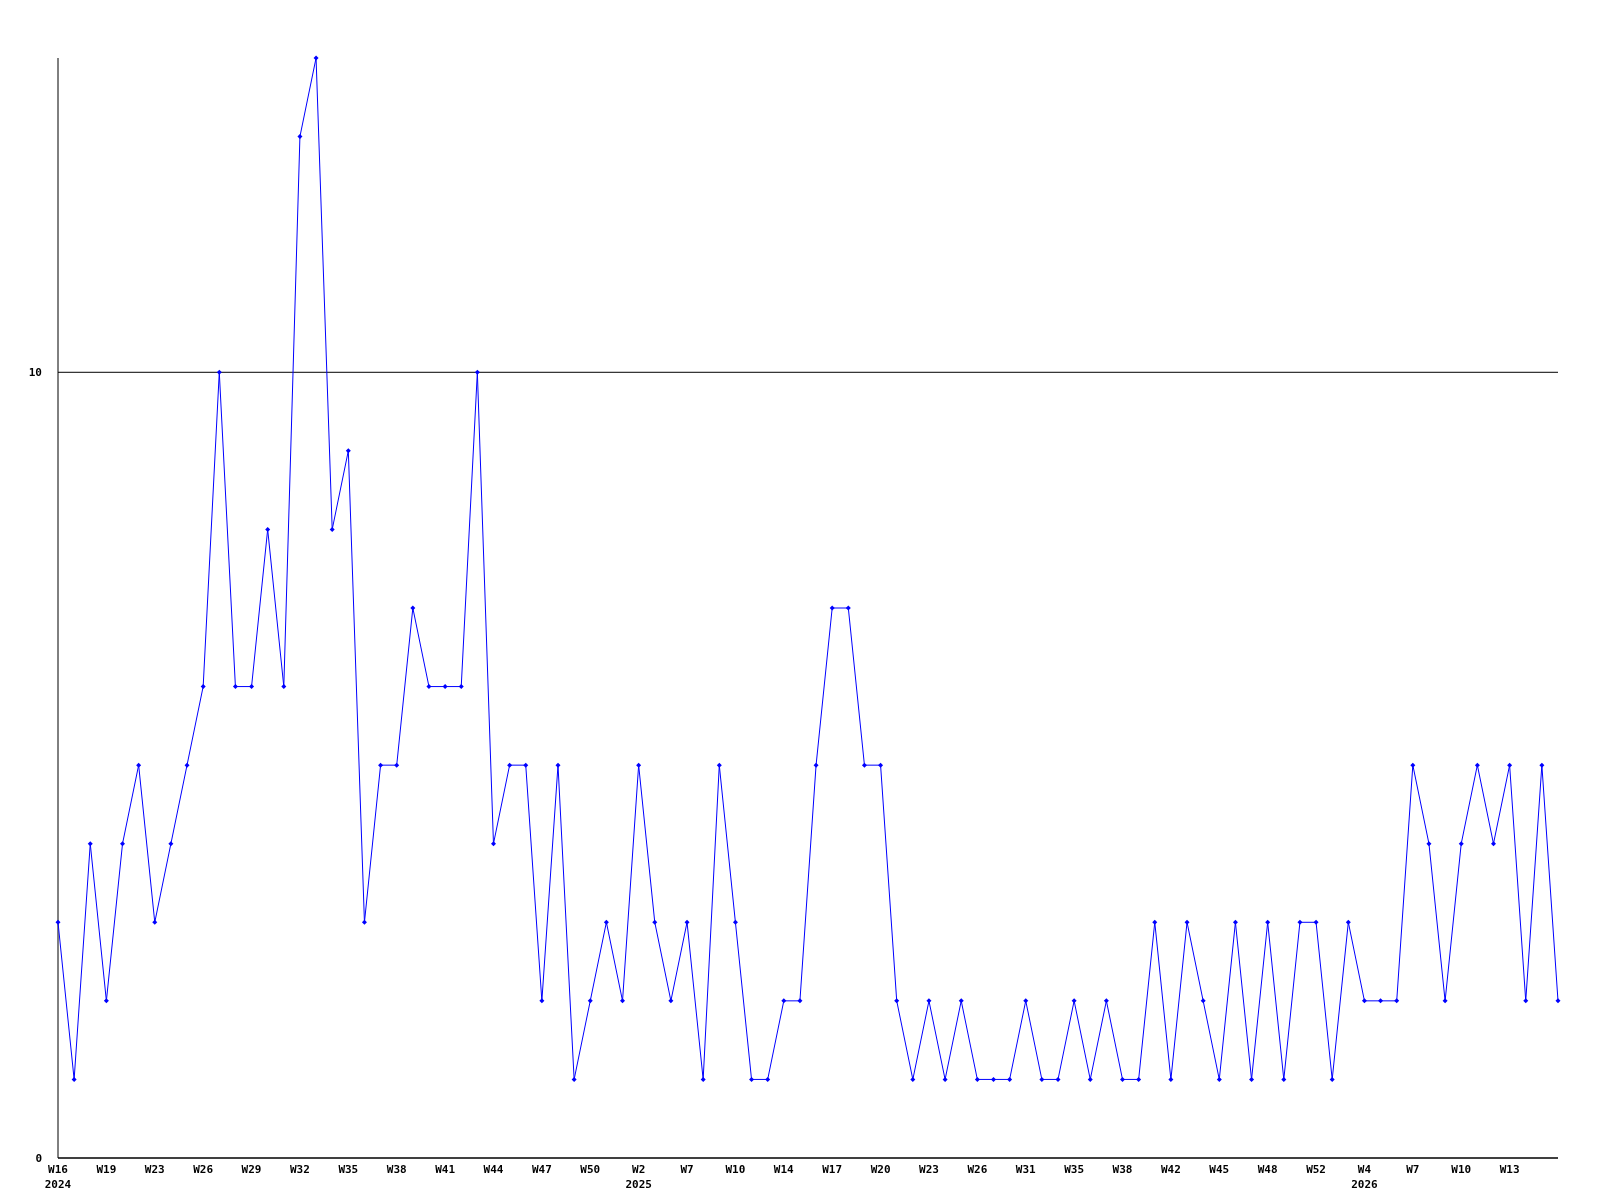  Describe the element at coordinates (1026, 1169) in the screenshot. I see `x-tick-label: W31` at that location.